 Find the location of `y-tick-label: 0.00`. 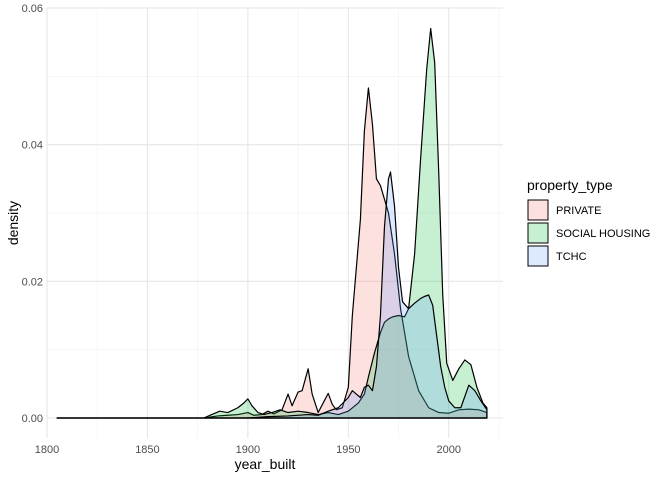

y-tick-label: 0.00 is located at coordinates (32, 419).